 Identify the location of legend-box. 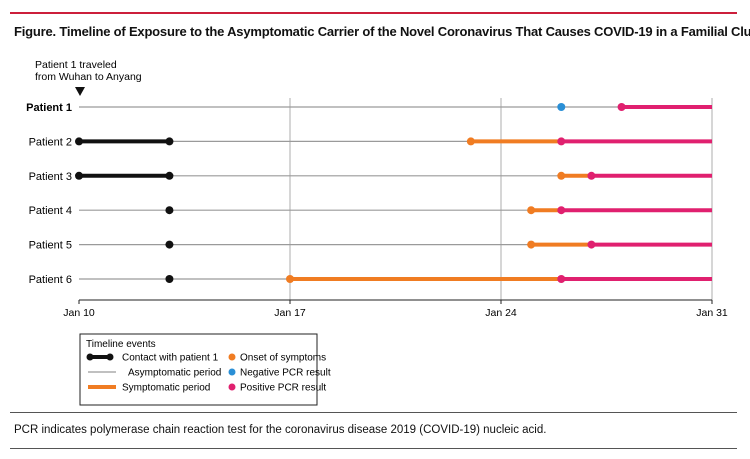
(198, 369).